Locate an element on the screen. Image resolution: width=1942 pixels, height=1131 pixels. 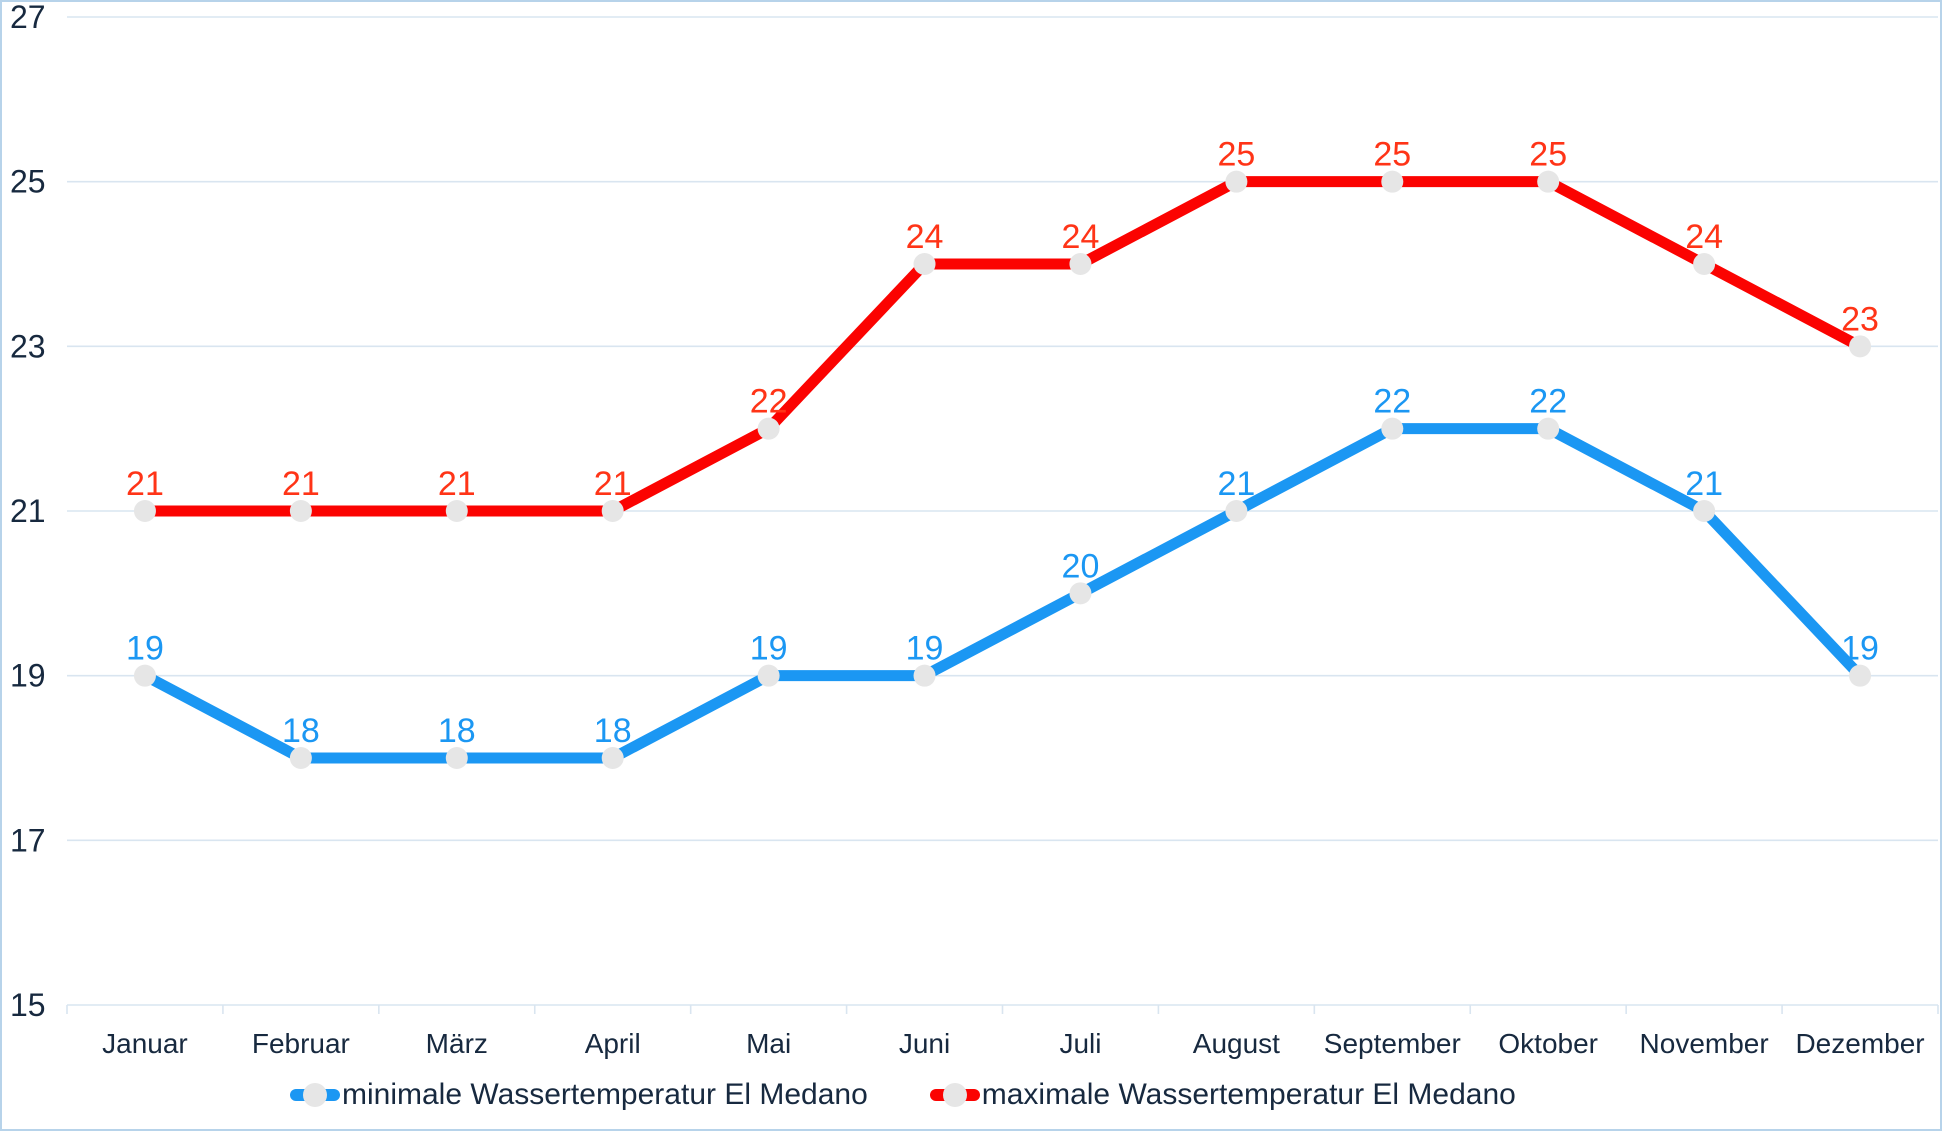
data-point-max-mai is located at coordinates (768, 428).